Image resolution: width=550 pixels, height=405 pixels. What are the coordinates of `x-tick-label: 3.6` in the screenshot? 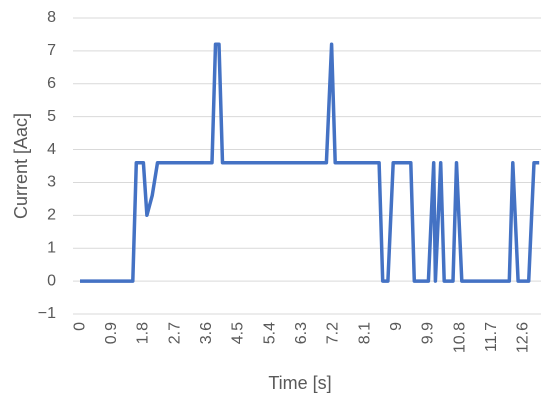 It's located at (206, 333).